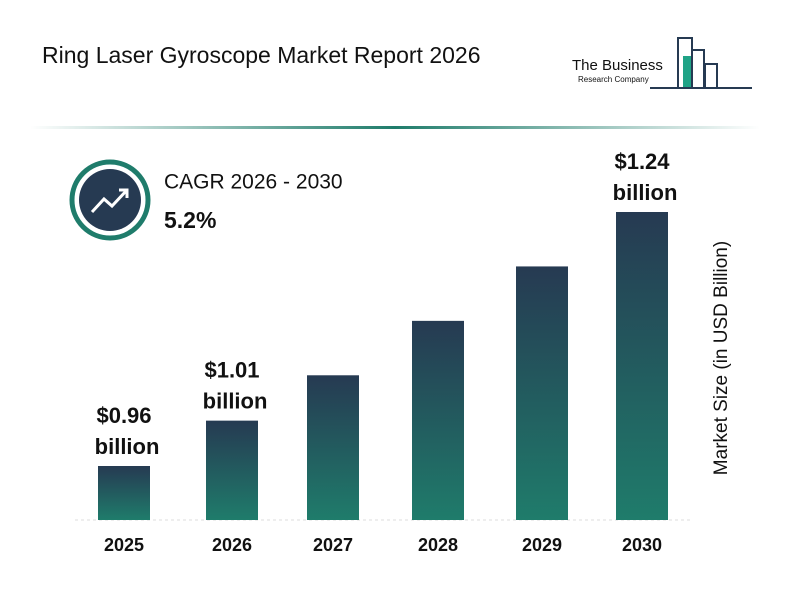 The width and height of the screenshot is (800, 600). Describe the element at coordinates (124, 431) in the screenshot. I see `value-label: $0.96 billion` at that location.